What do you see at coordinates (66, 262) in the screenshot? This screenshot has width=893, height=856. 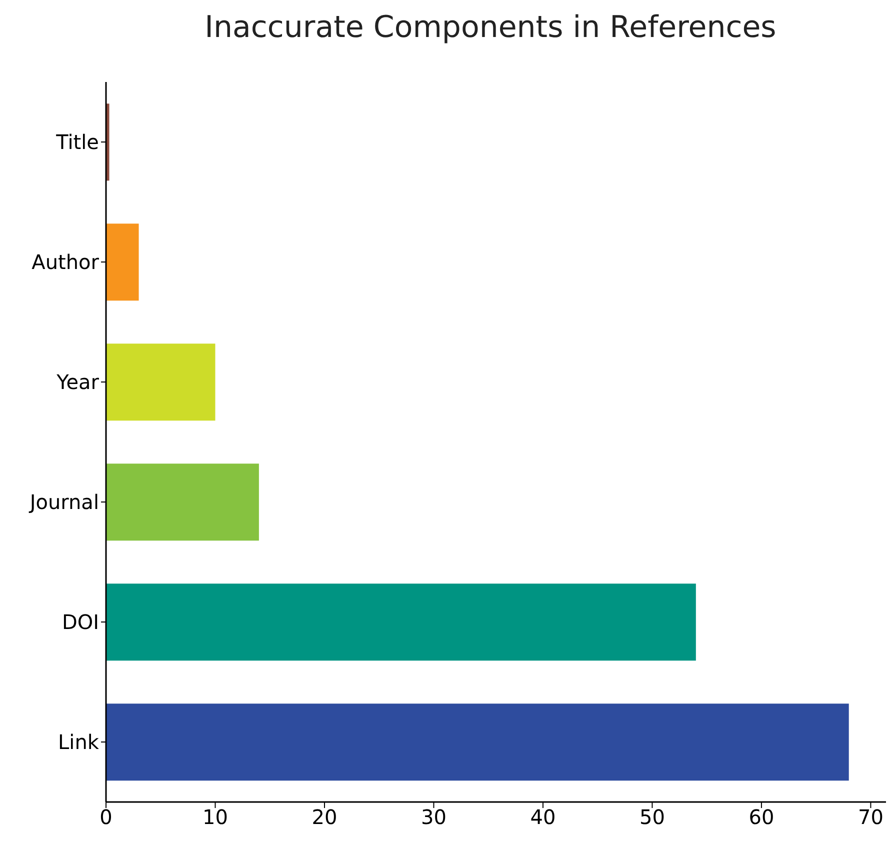 I see `y-tick-label: Author` at bounding box center [66, 262].